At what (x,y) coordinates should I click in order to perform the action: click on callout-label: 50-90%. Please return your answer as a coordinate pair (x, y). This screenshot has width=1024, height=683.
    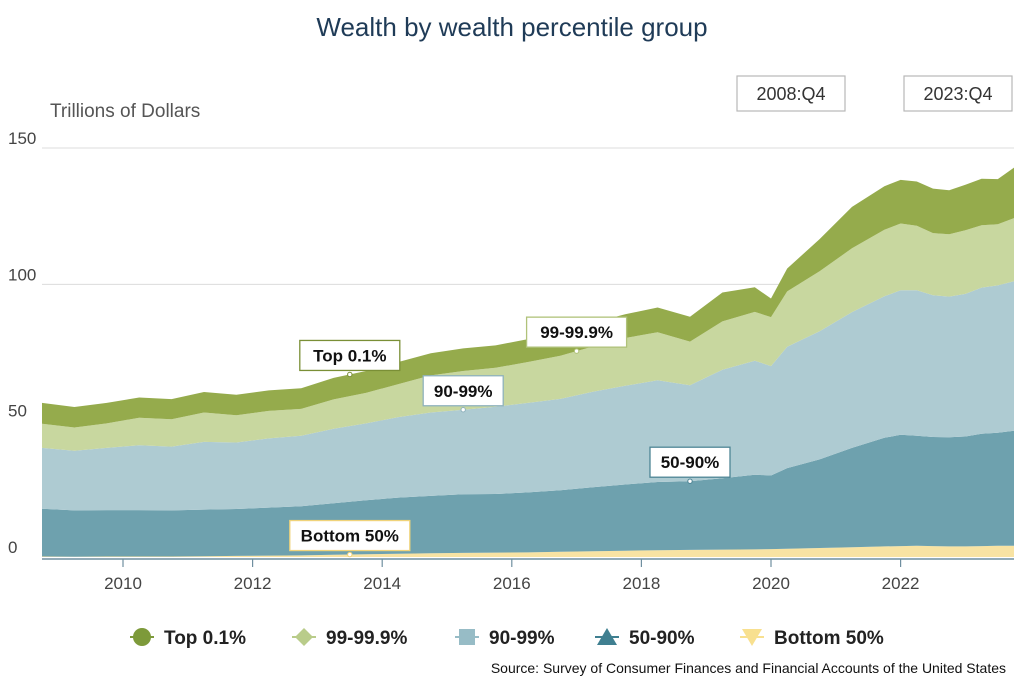
    Looking at the image, I should click on (690, 462).